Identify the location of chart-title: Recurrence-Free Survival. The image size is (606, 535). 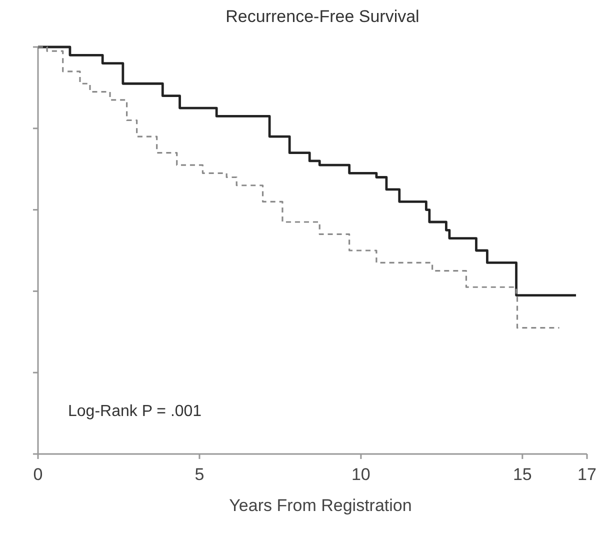
(323, 16).